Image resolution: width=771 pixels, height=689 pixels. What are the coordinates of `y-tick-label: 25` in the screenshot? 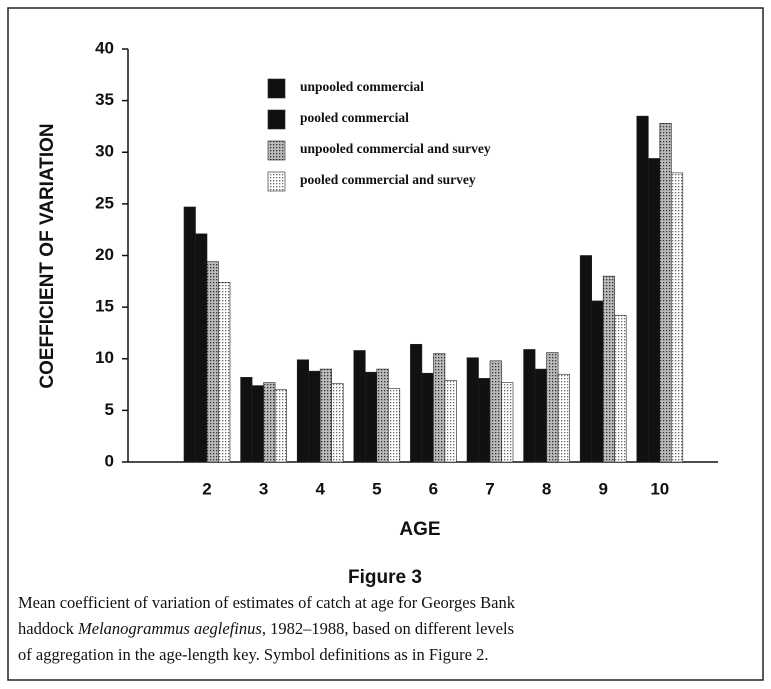 It's located at (104, 202).